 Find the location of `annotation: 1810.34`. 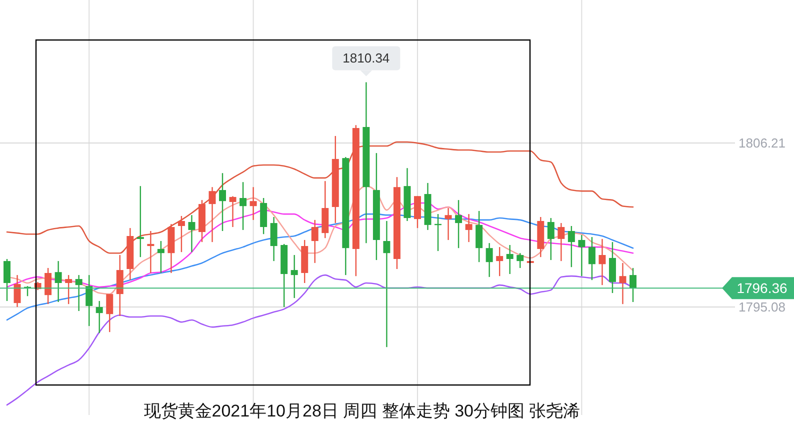

annotation: 1810.34 is located at coordinates (366, 58).